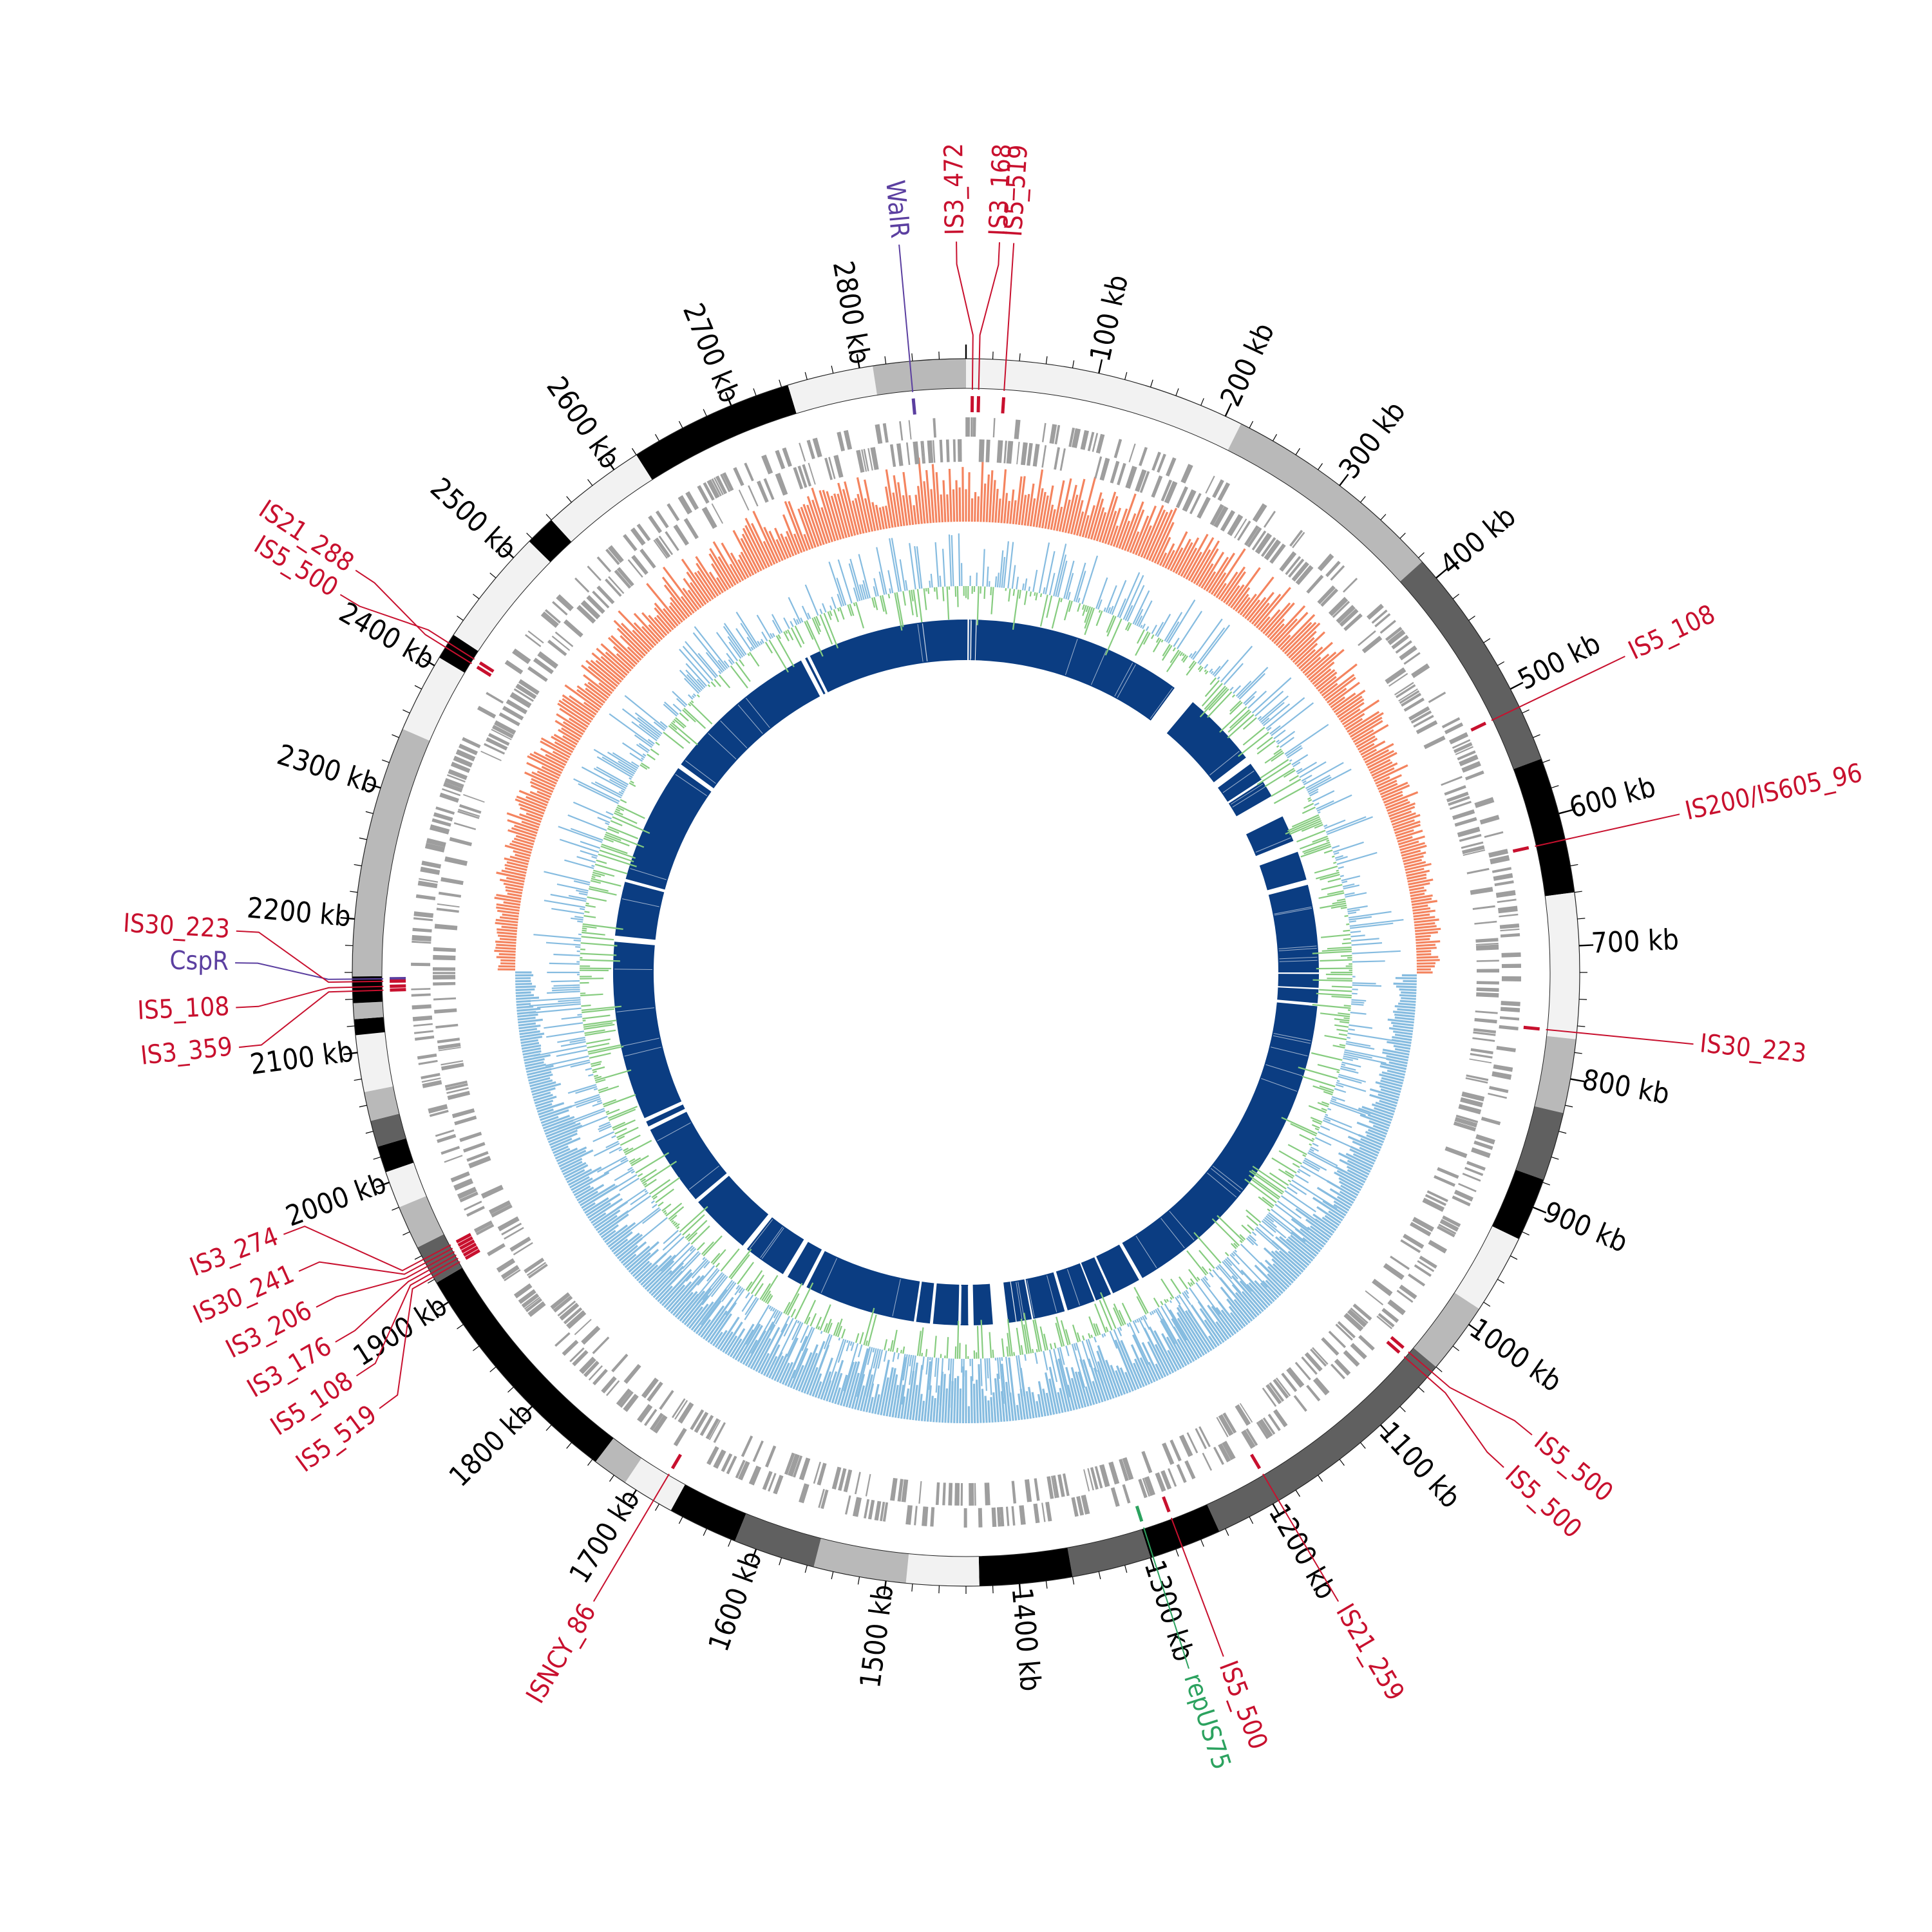  What do you see at coordinates (885, 1587) in the screenshot?
I see `major-tick` at bounding box center [885, 1587].